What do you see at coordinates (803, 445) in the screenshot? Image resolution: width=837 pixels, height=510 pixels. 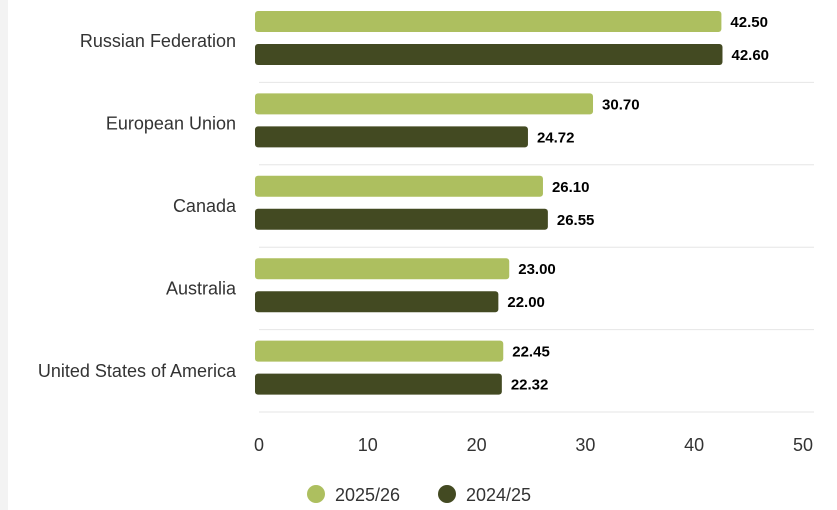 I see `x-tick-label: 50` at bounding box center [803, 445].